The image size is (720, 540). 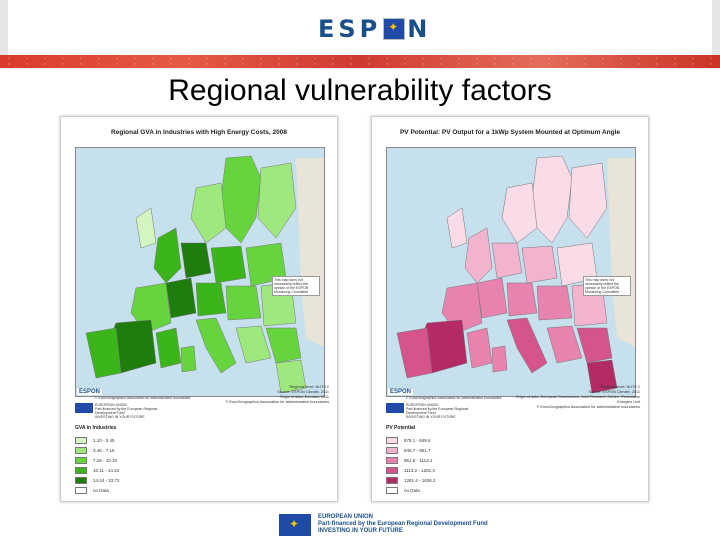 What do you see at coordinates (360, 61) in the screenshot?
I see `decorative-strip` at bounding box center [360, 61].